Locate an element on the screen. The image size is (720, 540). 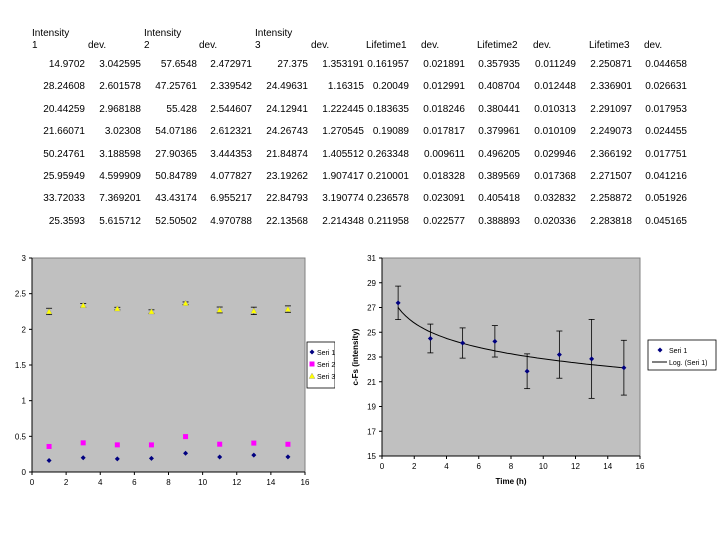
table-cell: 1.16315 is located at coordinates (345, 87).